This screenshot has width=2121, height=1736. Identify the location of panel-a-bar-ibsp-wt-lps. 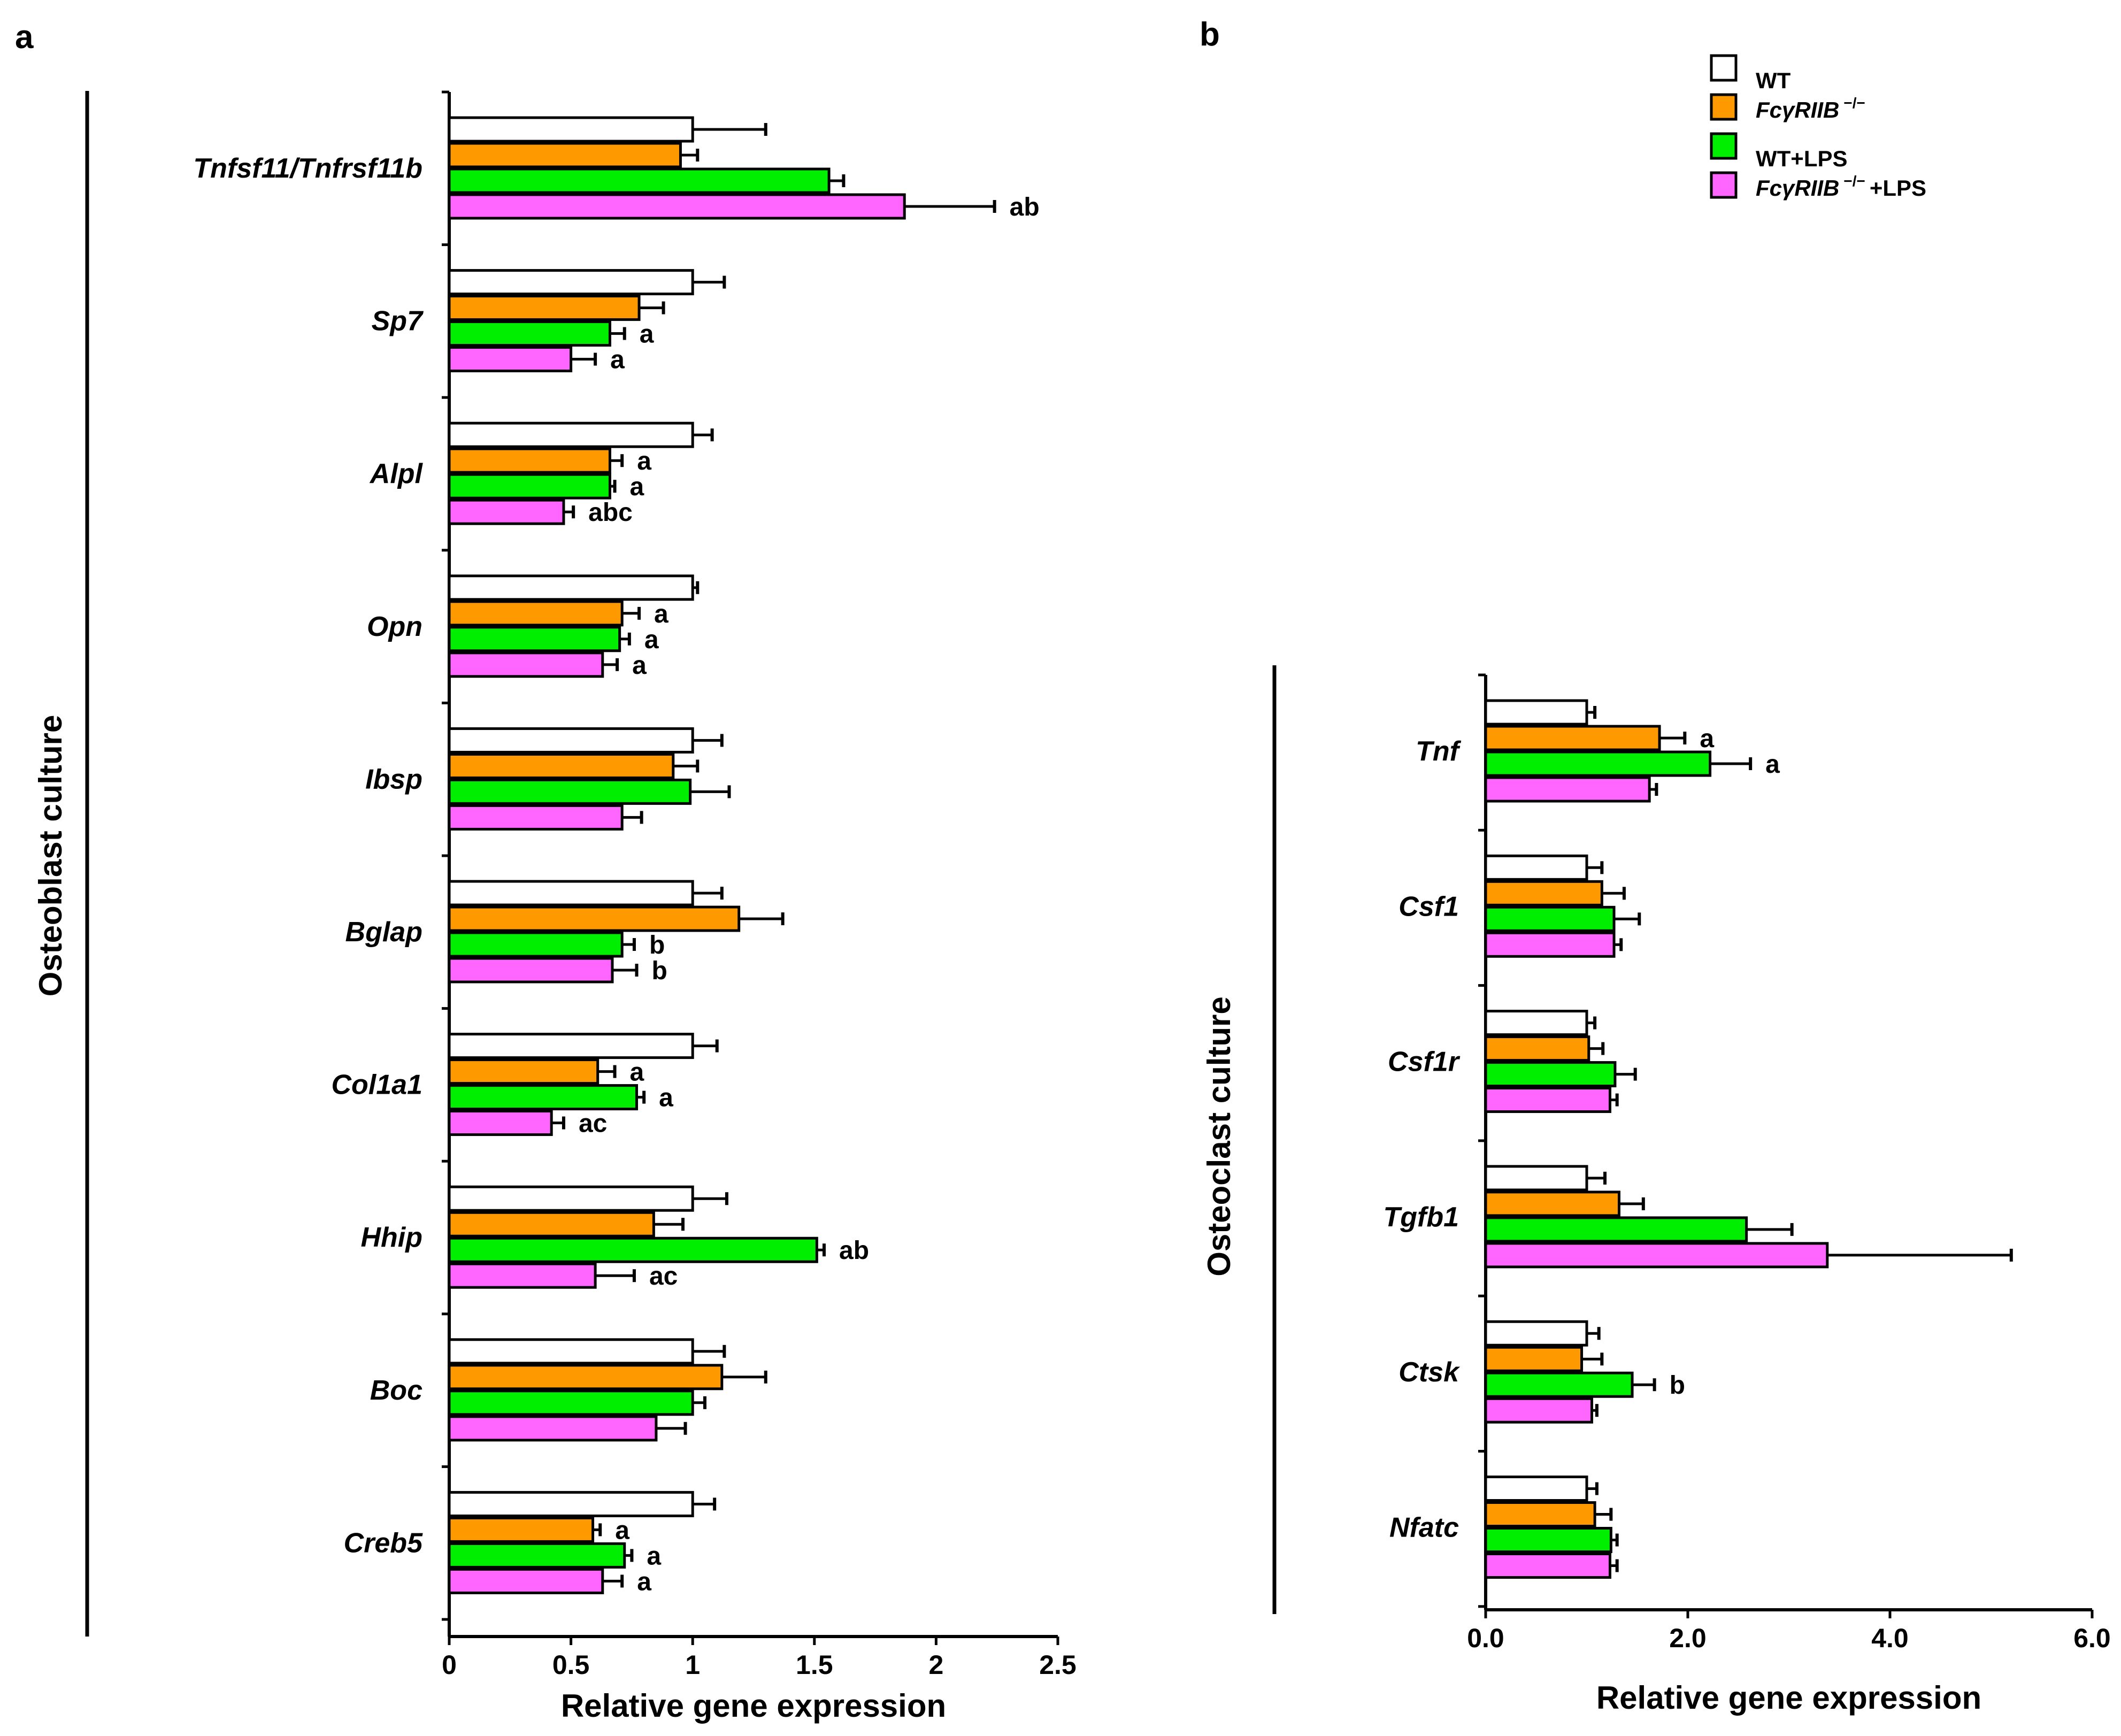
(570, 791).